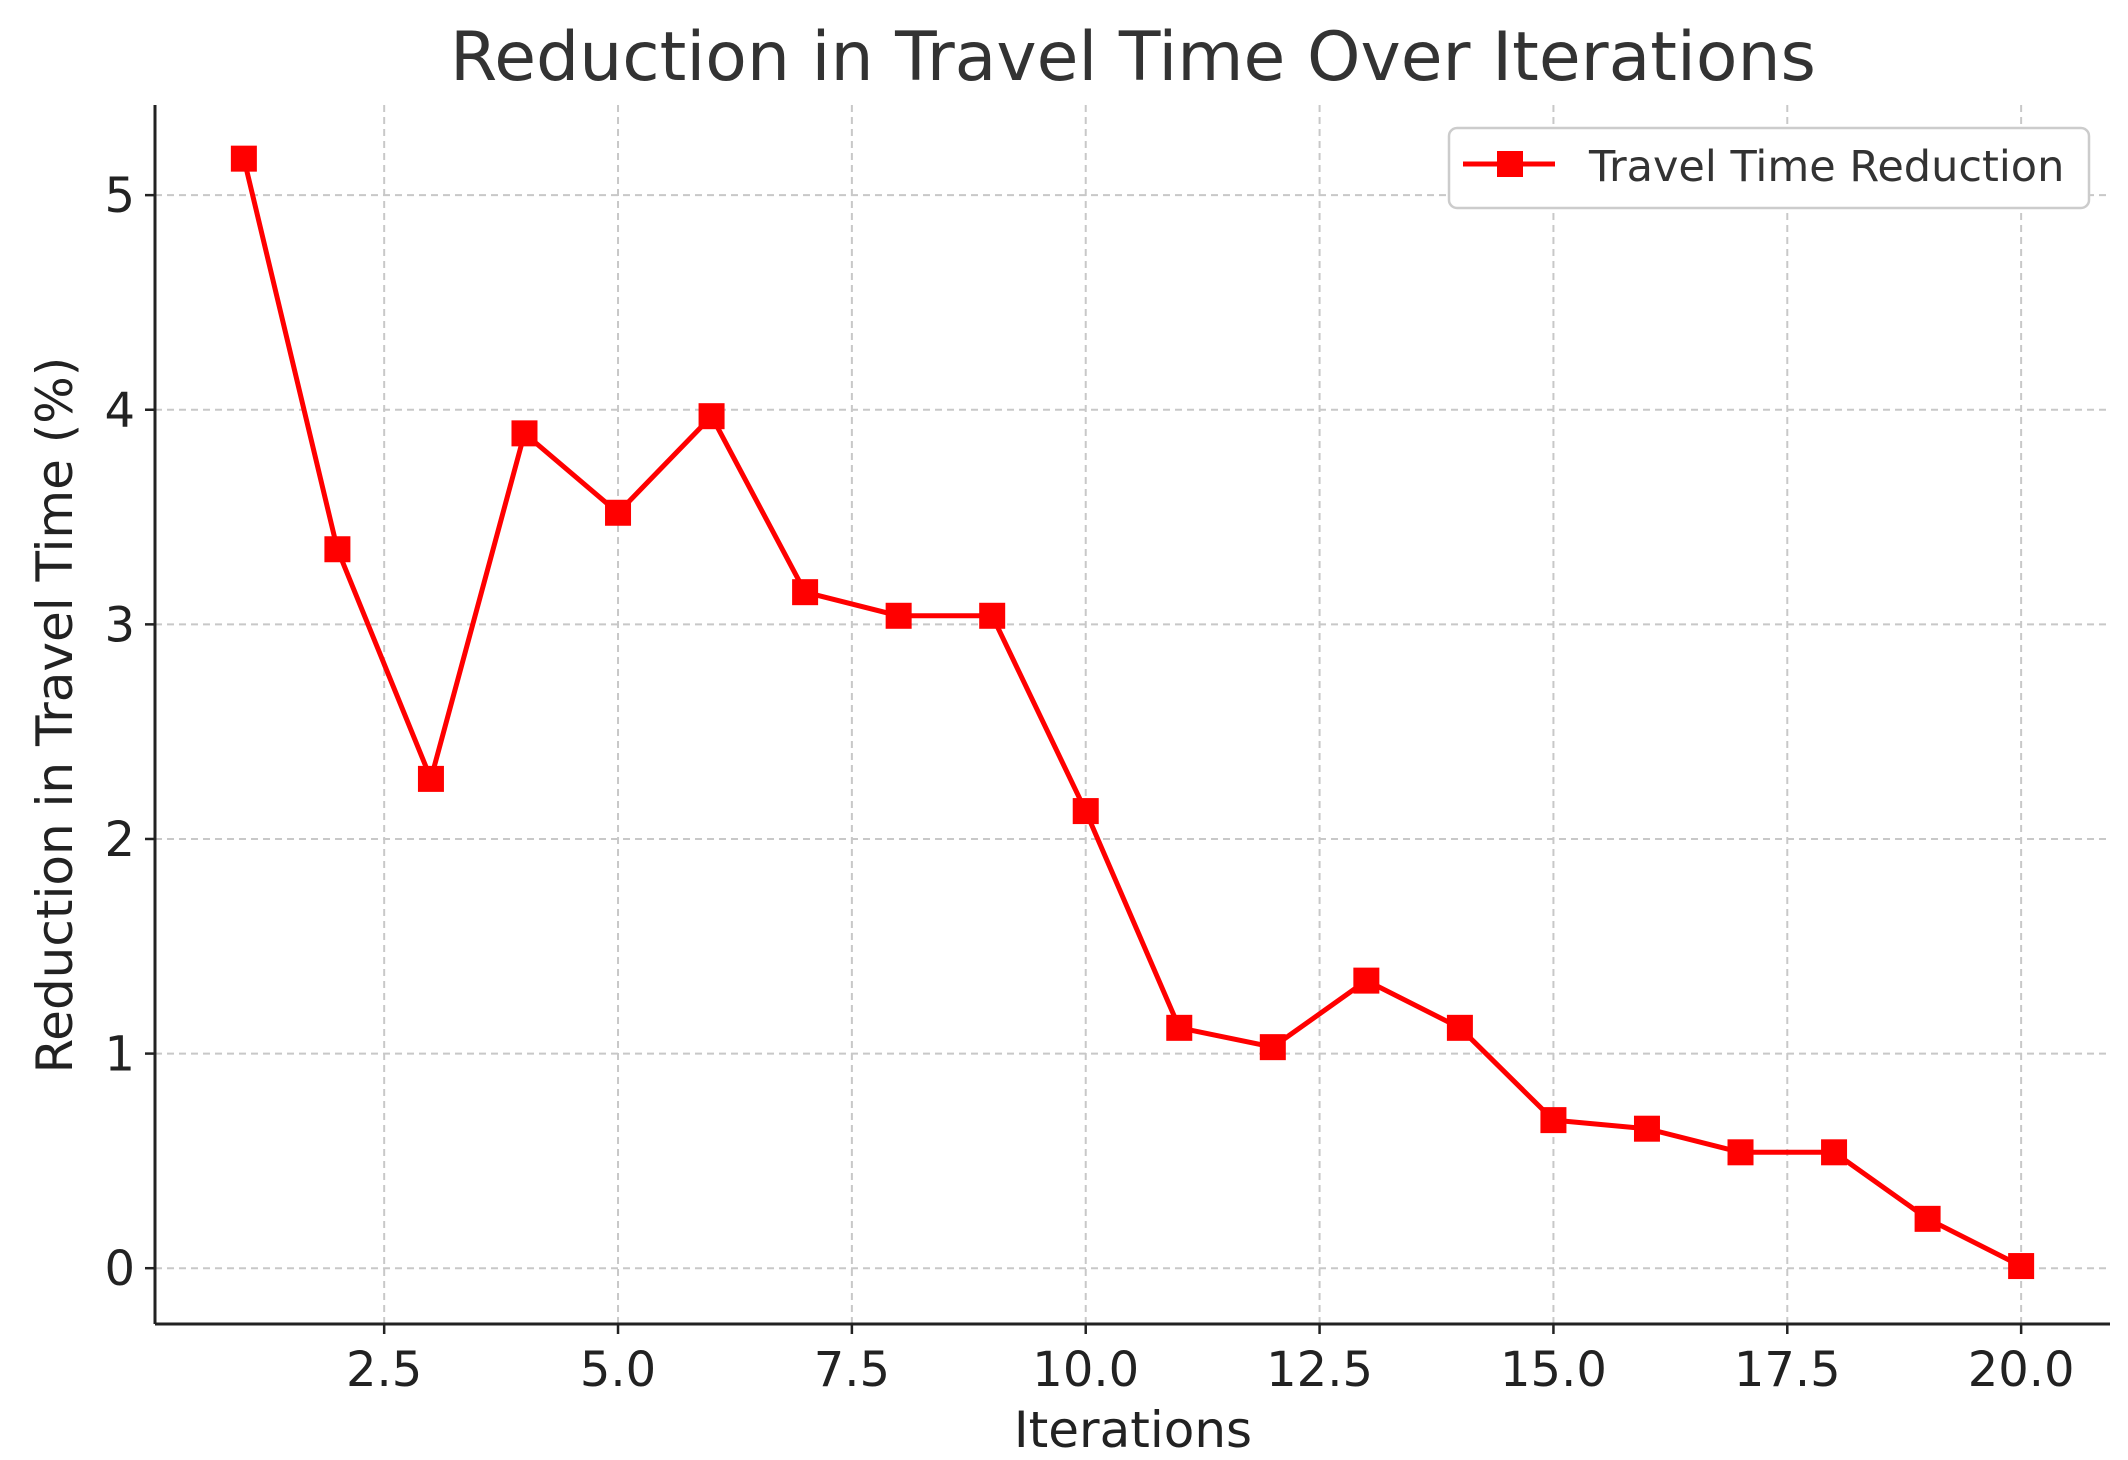 This screenshot has height=1460, width=2128. I want to click on x-tick-label: 17.5, so click(1787, 1370).